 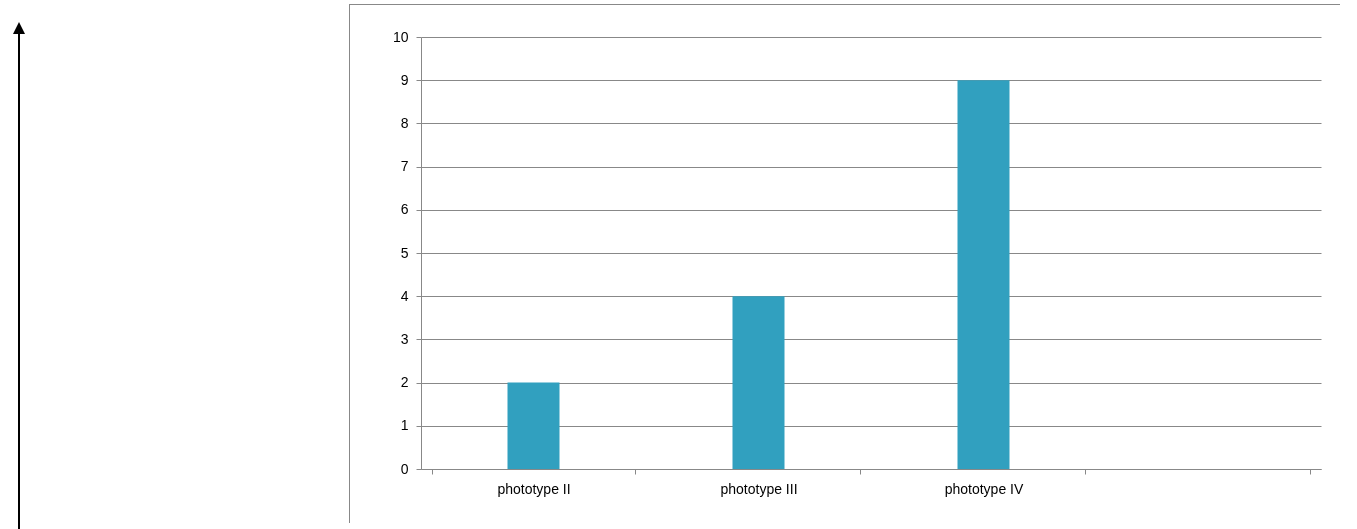 I want to click on x-tick-label: phototype III, so click(x=759, y=488).